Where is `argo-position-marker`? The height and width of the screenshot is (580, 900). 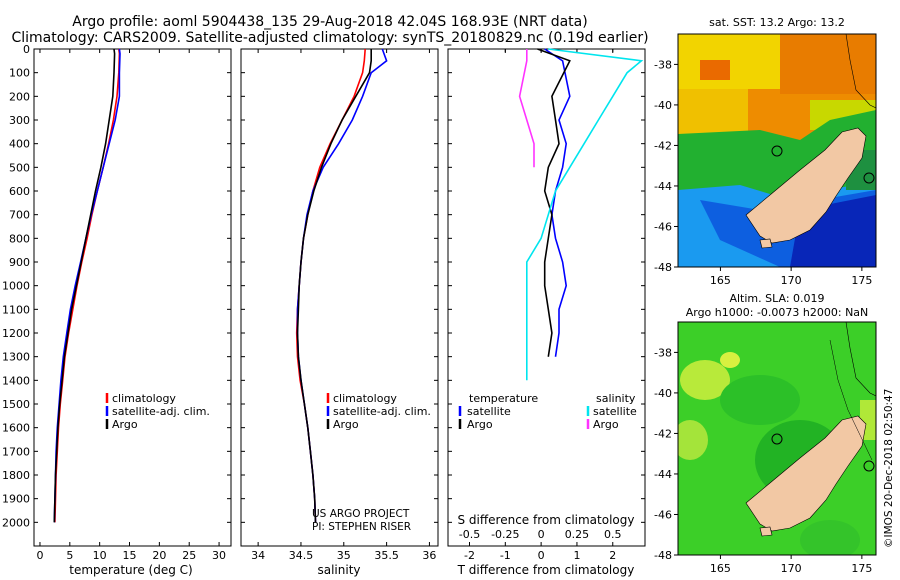 argo-position-marker is located at coordinates (777, 151).